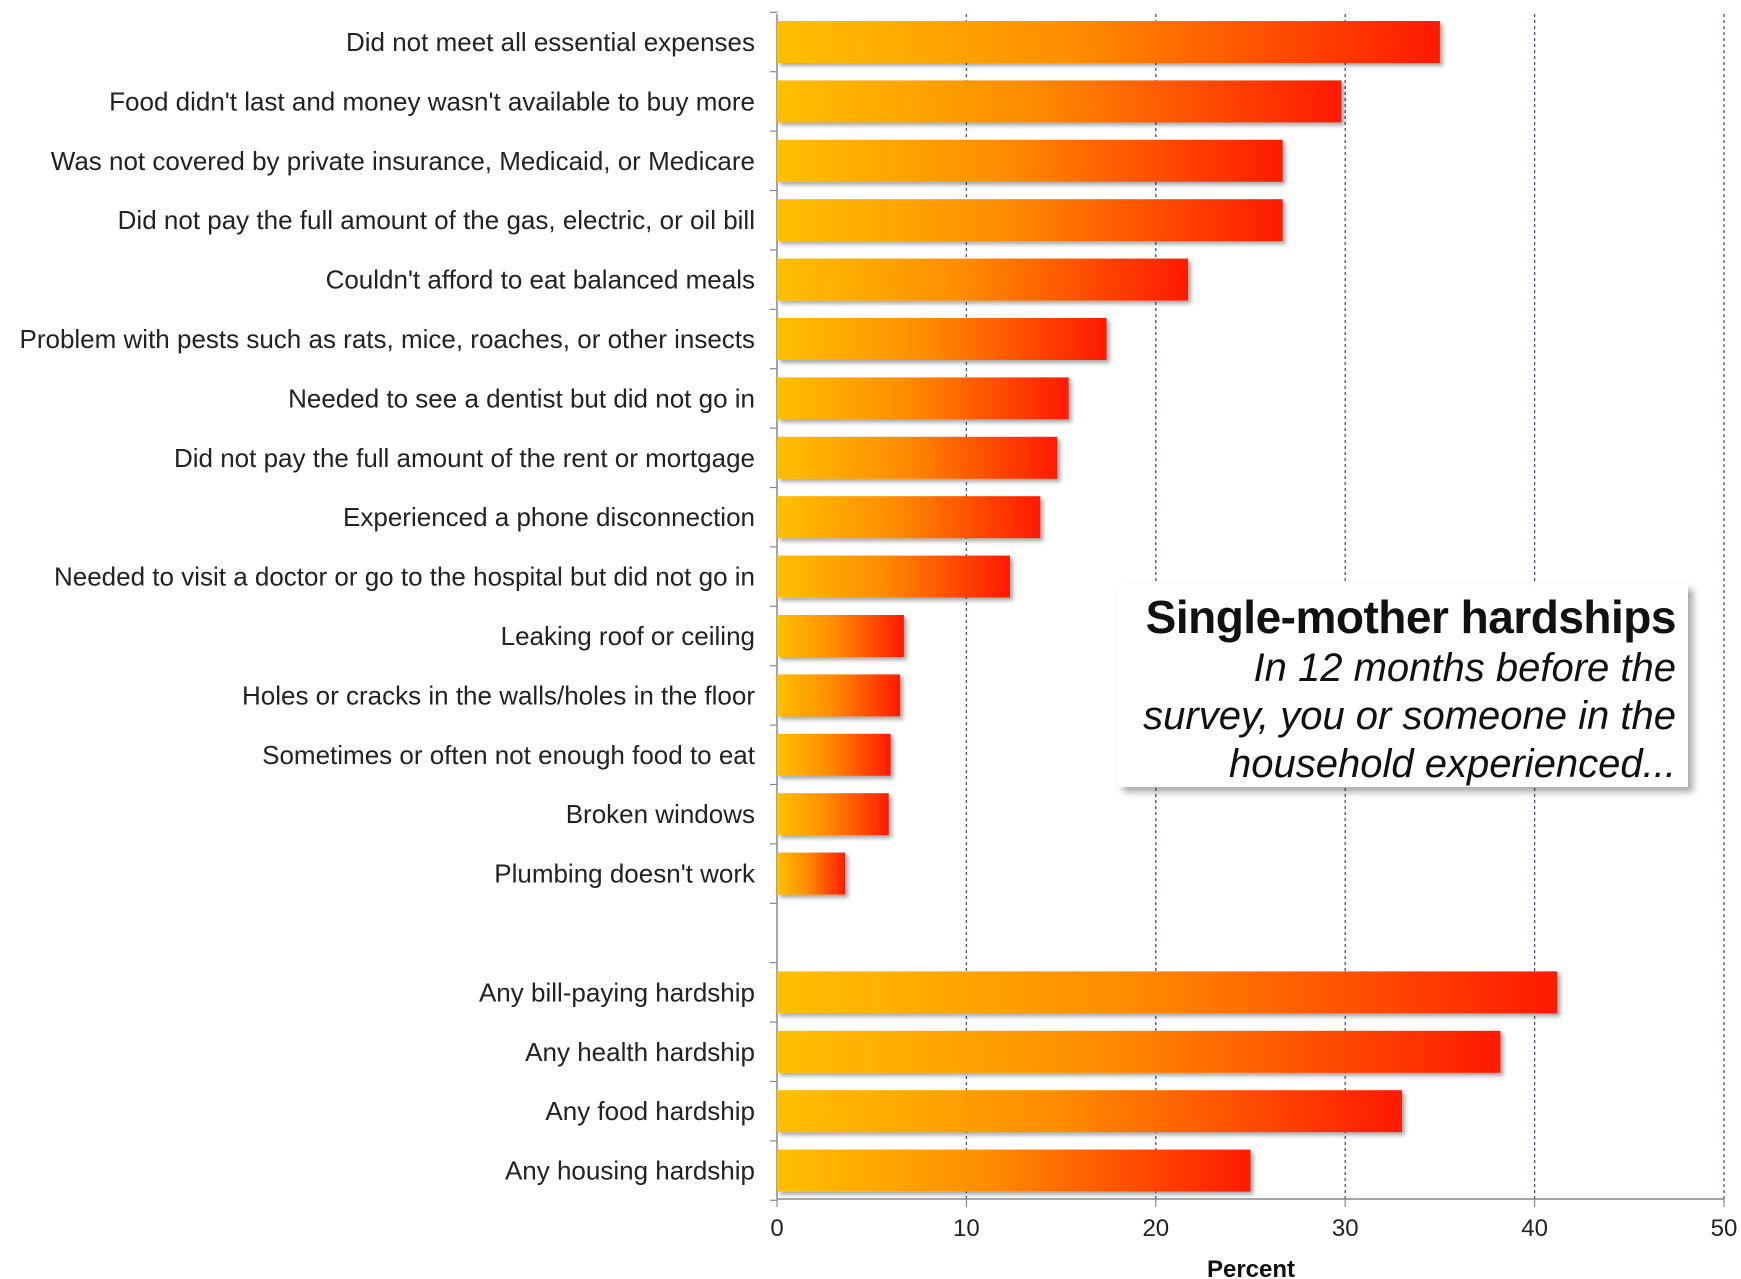 The height and width of the screenshot is (1279, 1741). I want to click on category-label: Broken windows, so click(660, 814).